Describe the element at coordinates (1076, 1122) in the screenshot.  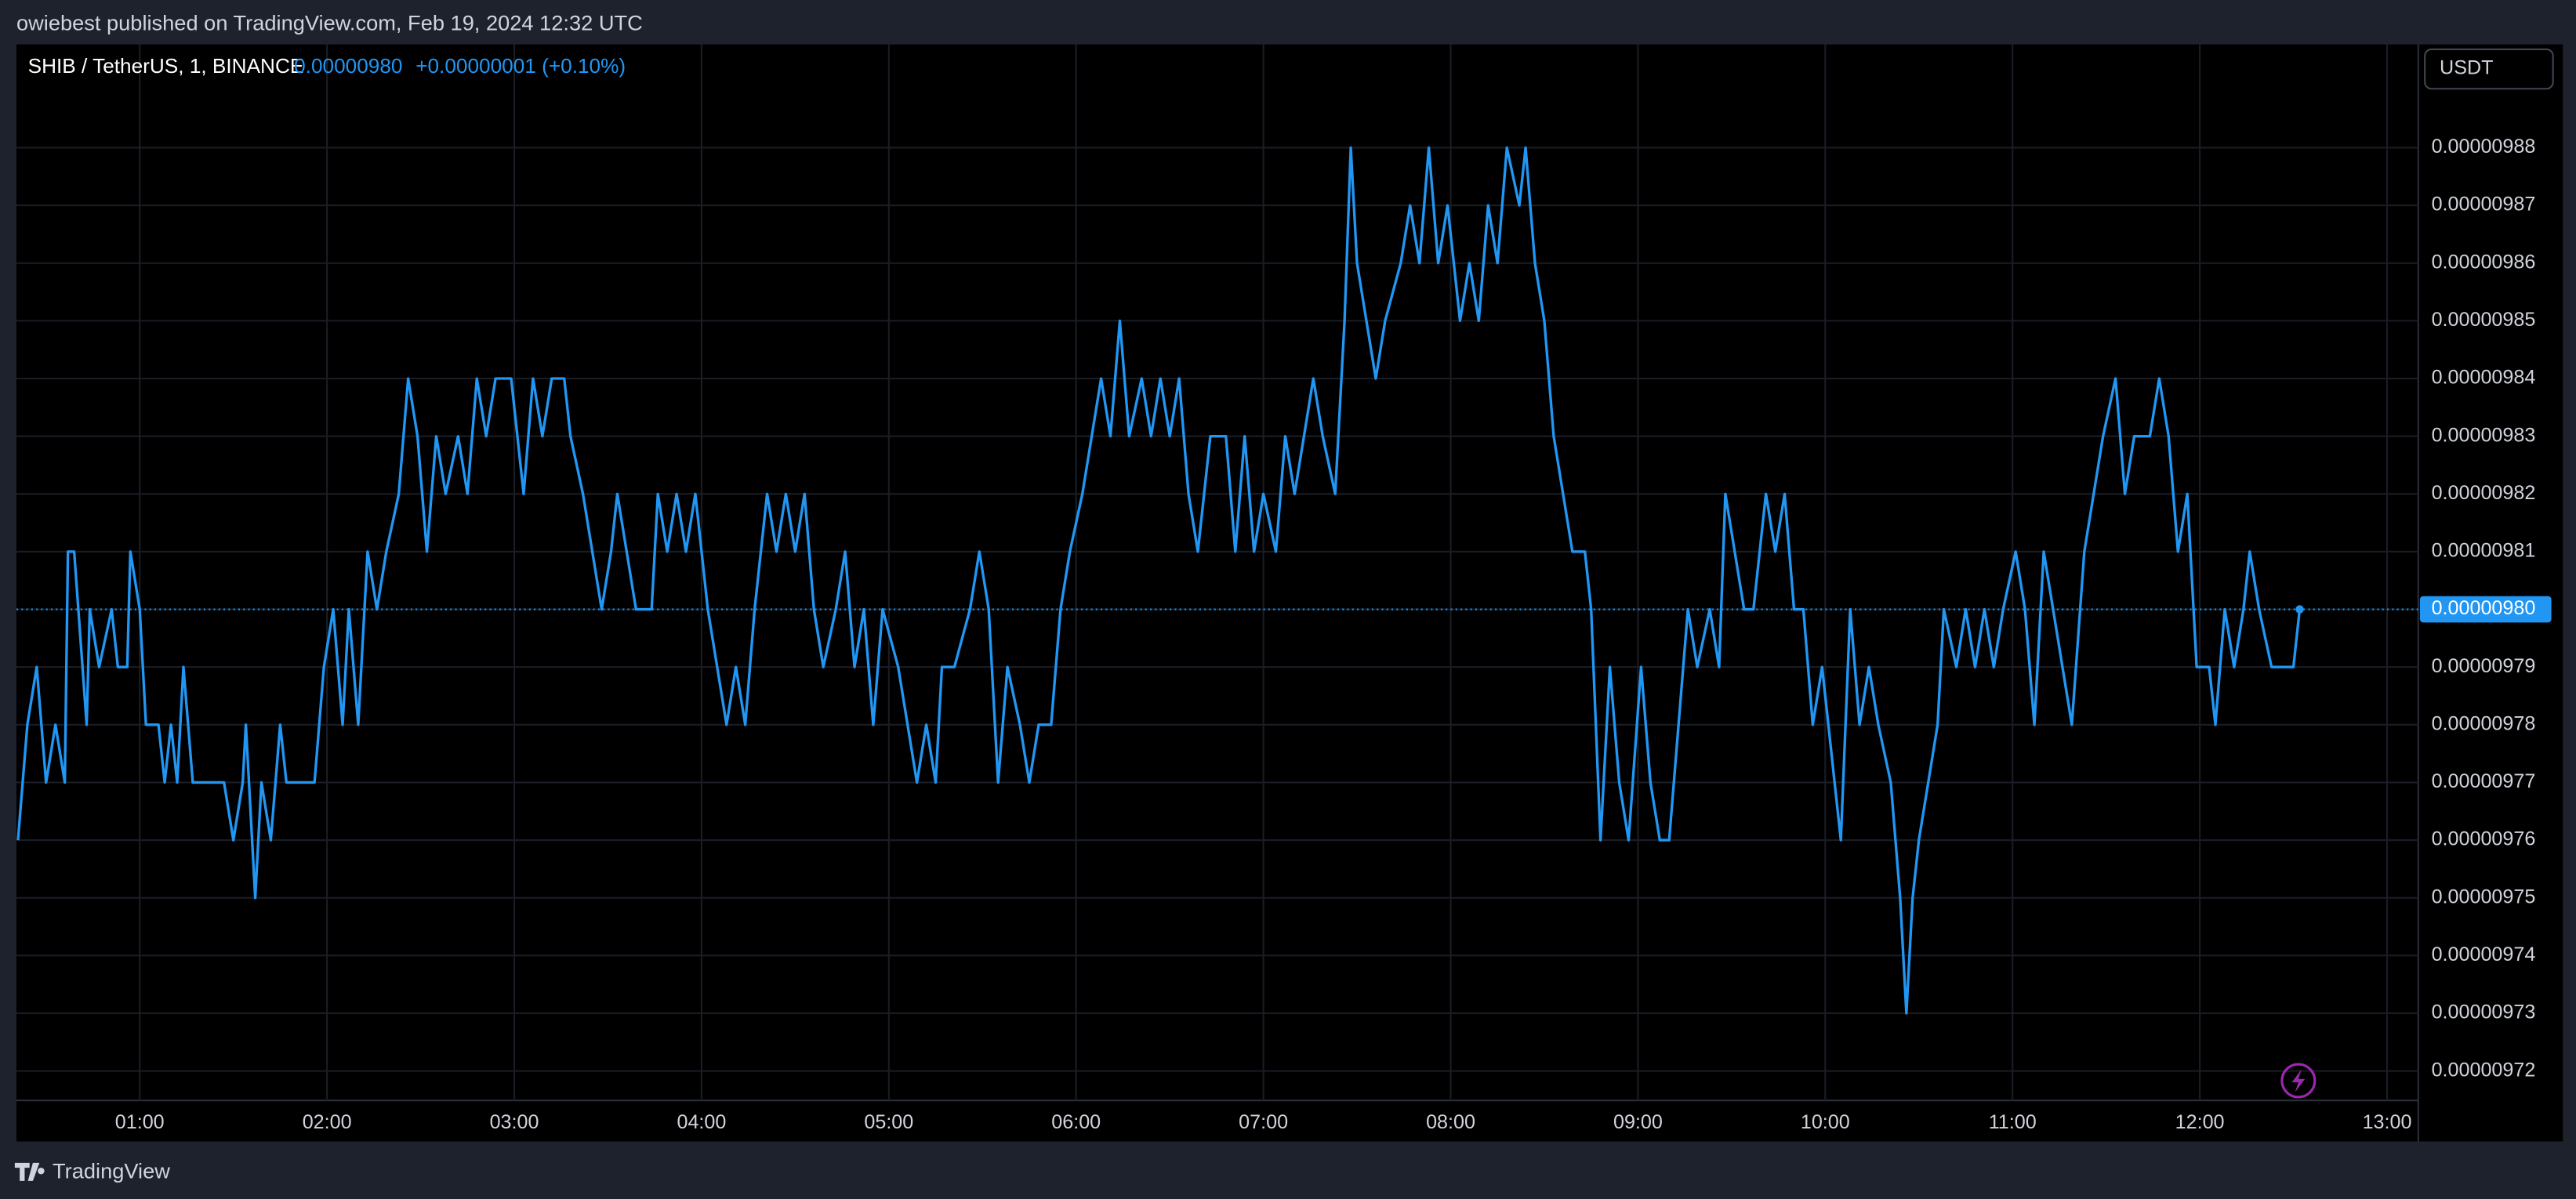
I see `x-tick-label: 06:00` at that location.